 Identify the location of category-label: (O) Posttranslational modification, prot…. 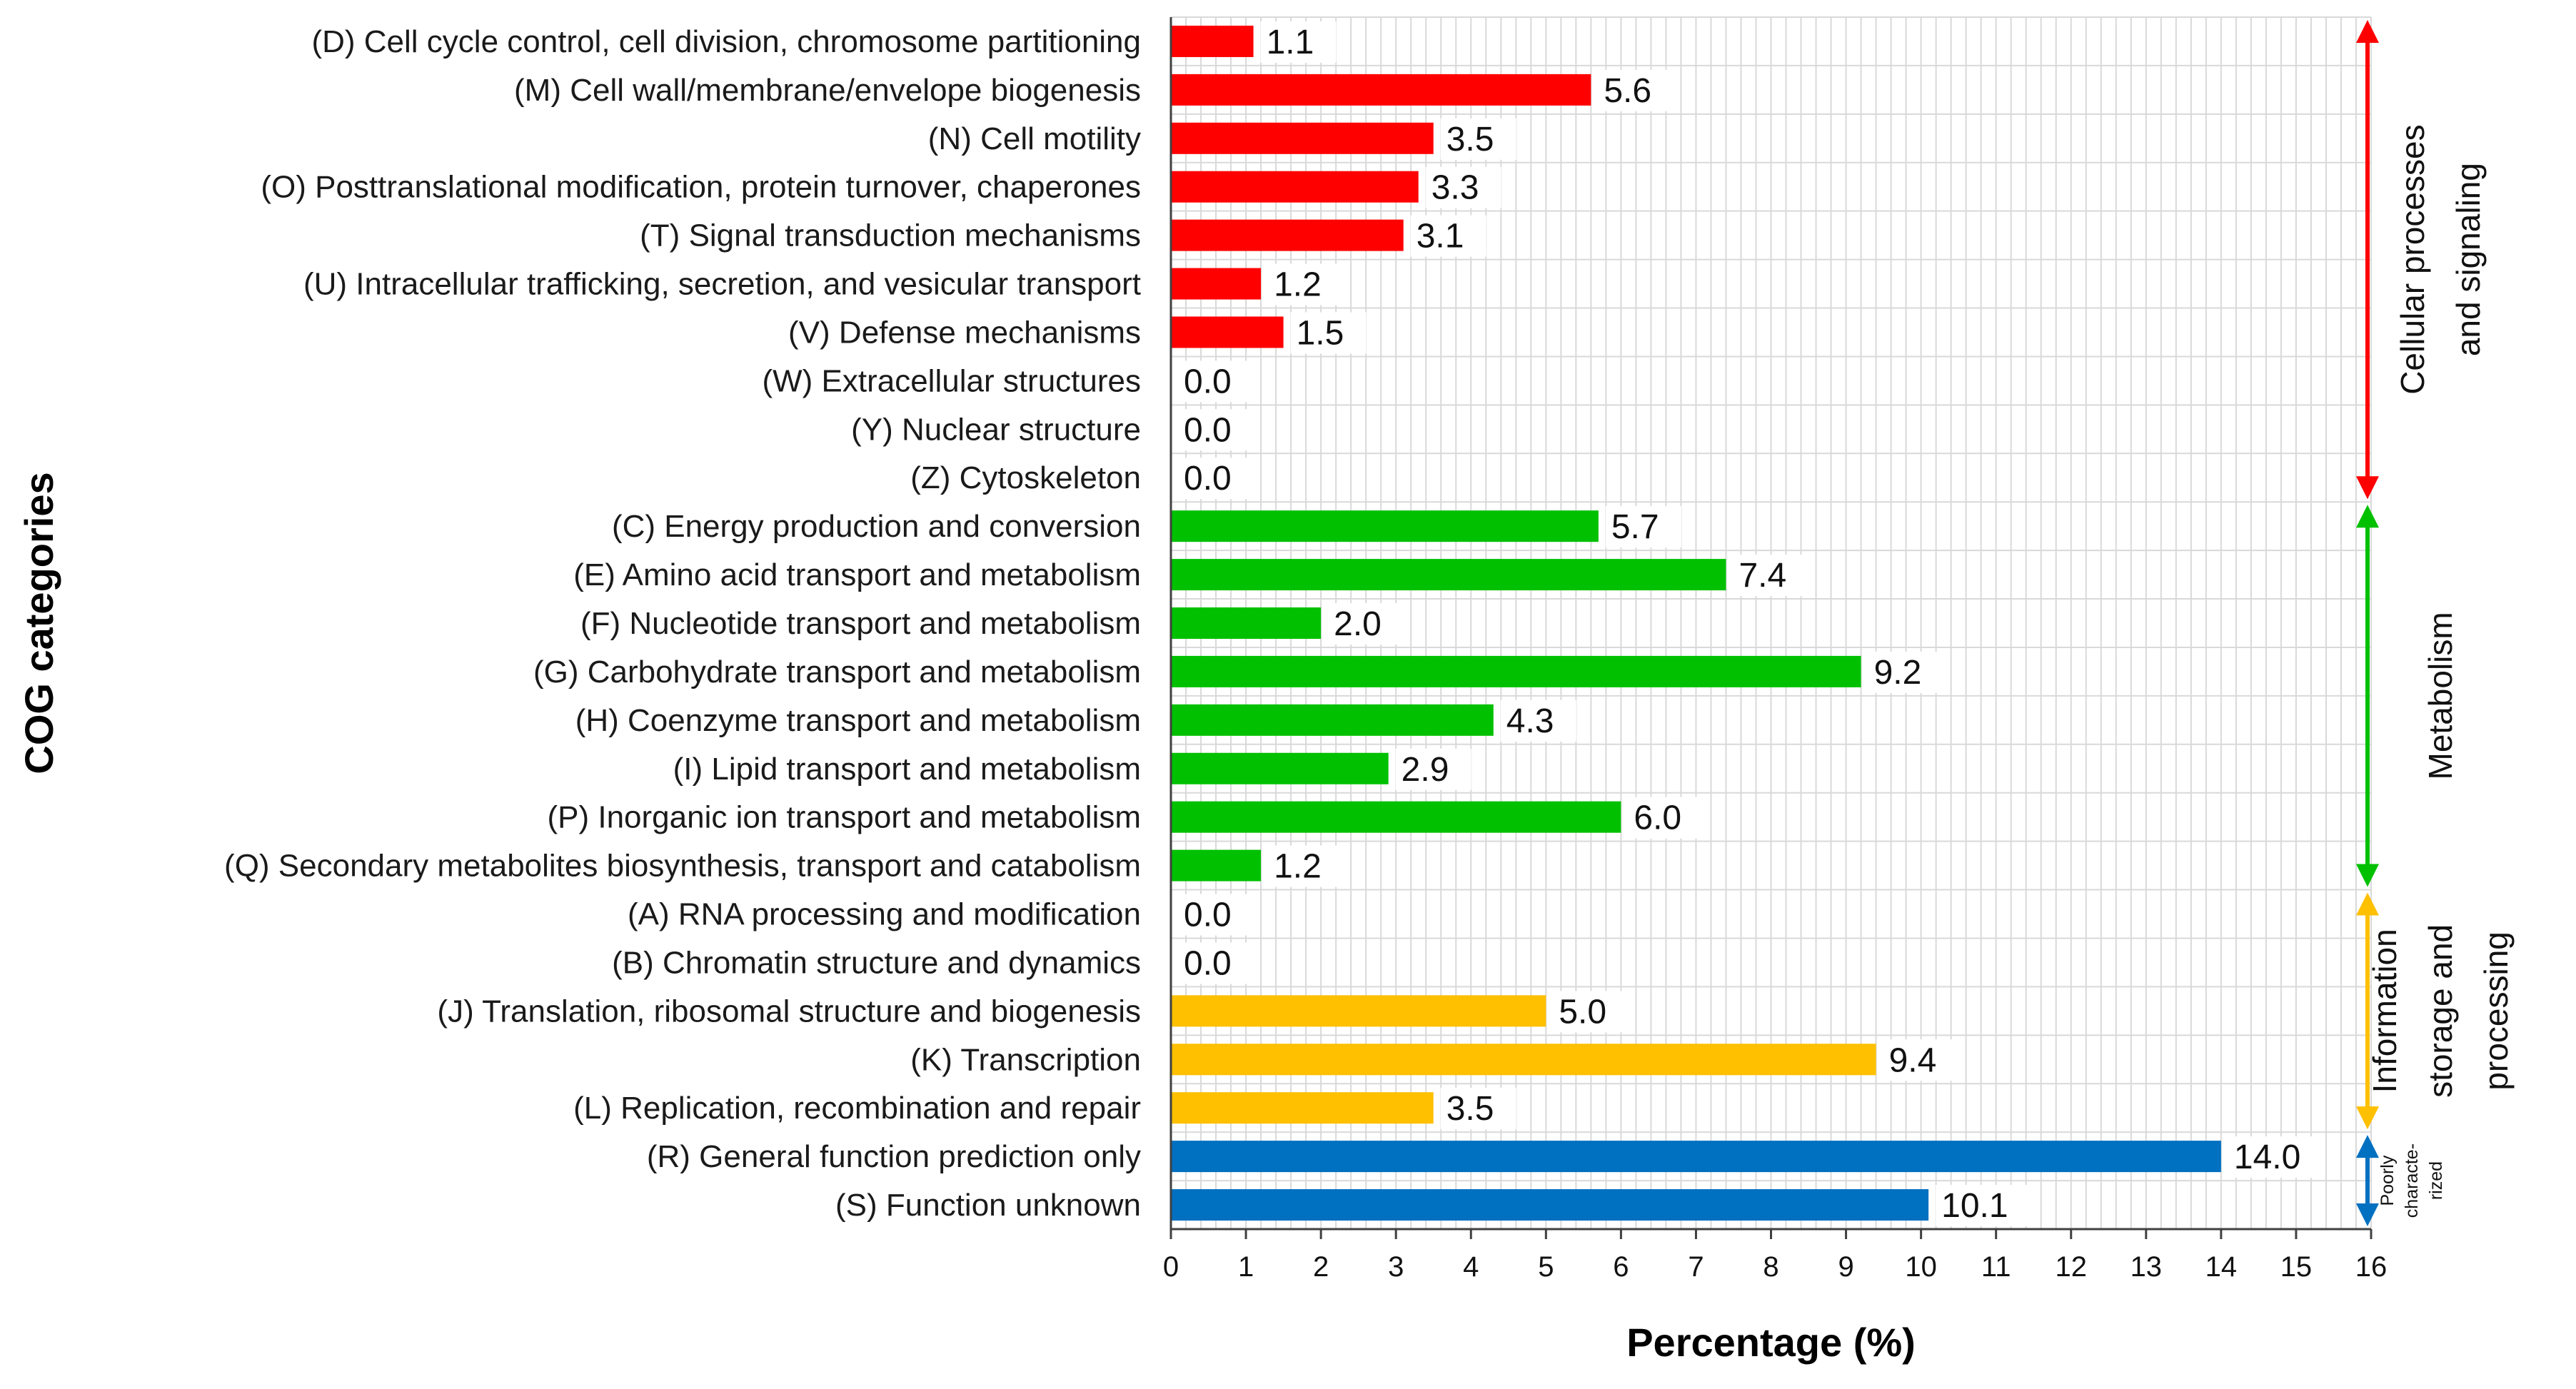
(701, 187).